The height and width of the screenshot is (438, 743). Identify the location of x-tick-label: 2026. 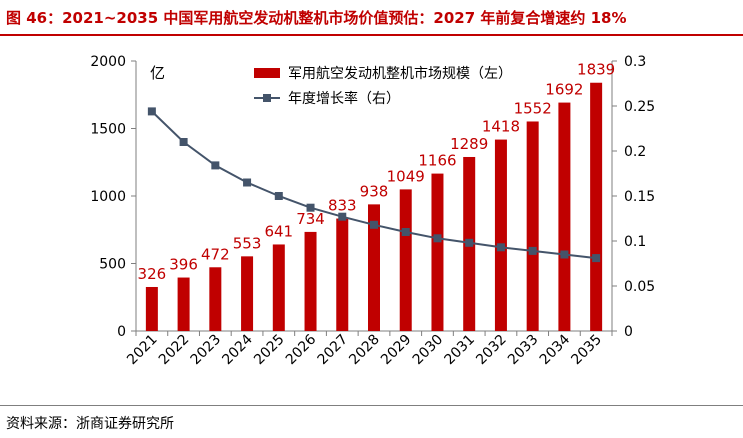
(301, 349).